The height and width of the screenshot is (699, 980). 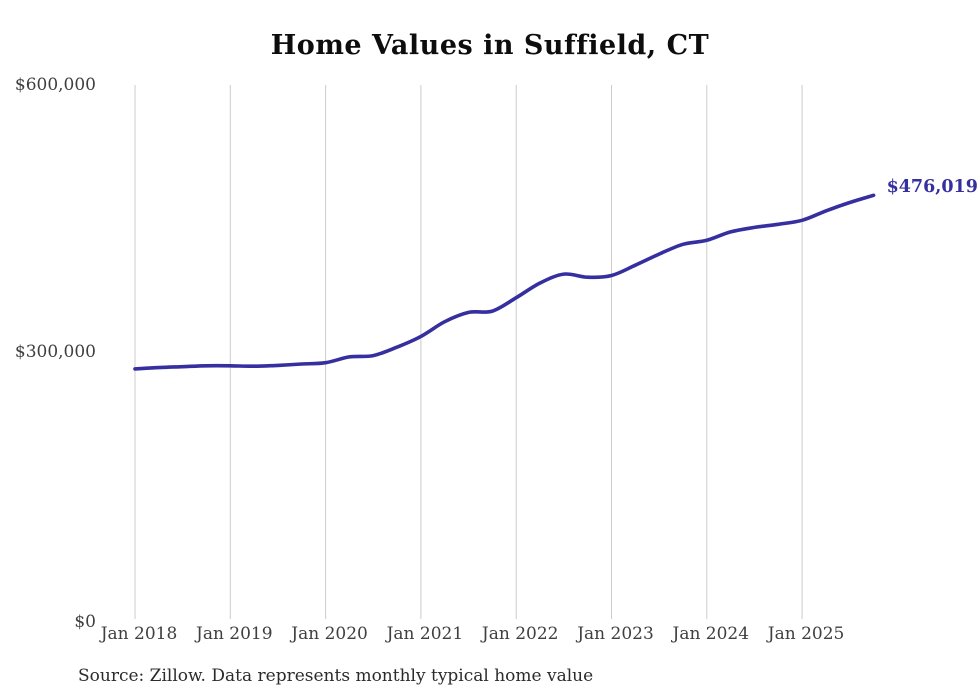 What do you see at coordinates (520, 634) in the screenshot?
I see `x-tick-label: Jan 2022` at bounding box center [520, 634].